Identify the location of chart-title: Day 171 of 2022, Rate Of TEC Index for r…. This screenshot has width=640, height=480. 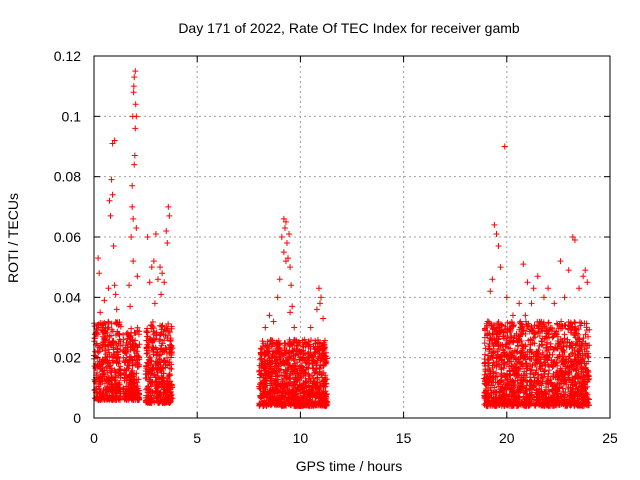
(349, 28).